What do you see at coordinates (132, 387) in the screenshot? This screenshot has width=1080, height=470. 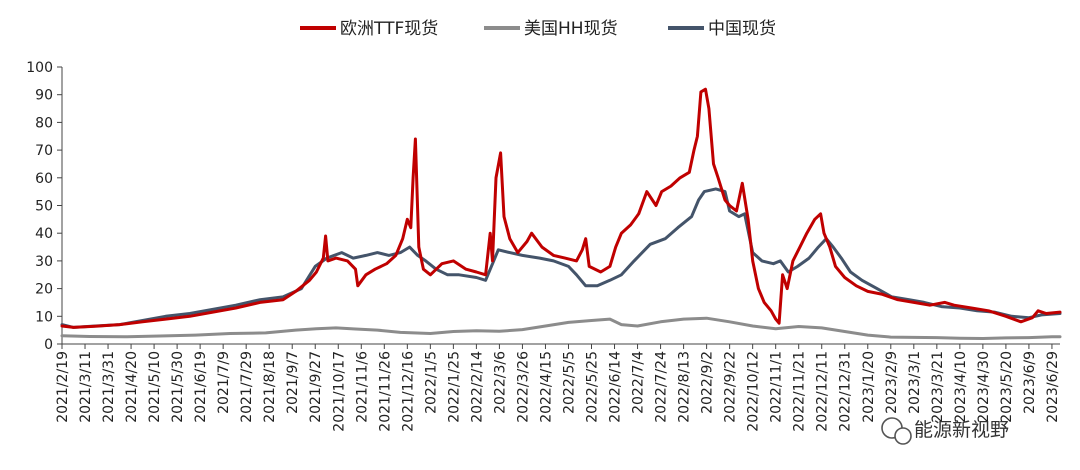 I see `x-tick-label: 2021/4/20` at bounding box center [132, 387].